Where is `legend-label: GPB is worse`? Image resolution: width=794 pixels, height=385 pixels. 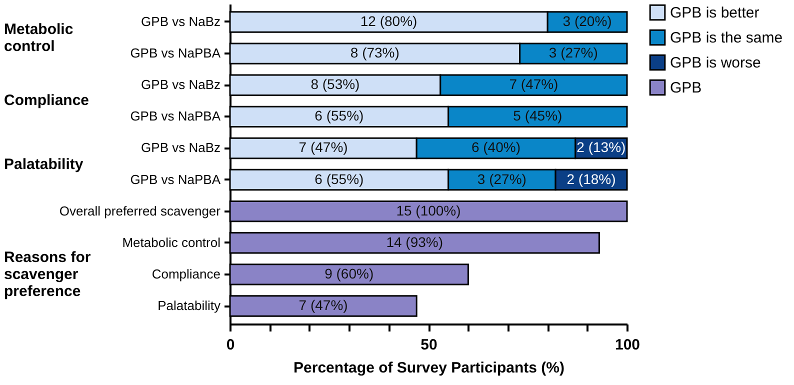
legend-label: GPB is worse is located at coordinates (715, 63).